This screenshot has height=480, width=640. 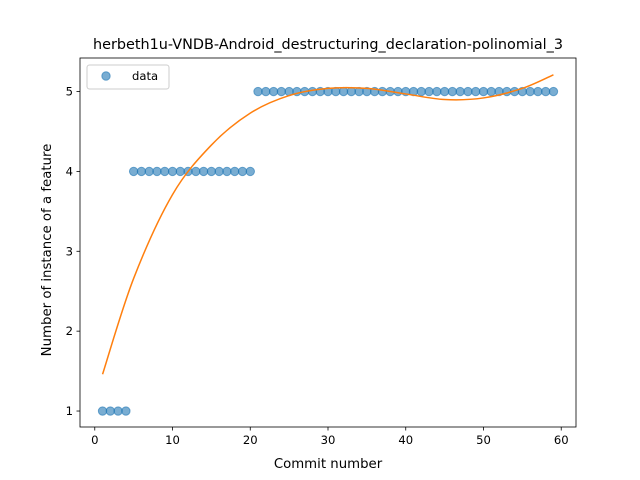 What do you see at coordinates (69, 171) in the screenshot?
I see `y-tick-label: 4` at bounding box center [69, 171].